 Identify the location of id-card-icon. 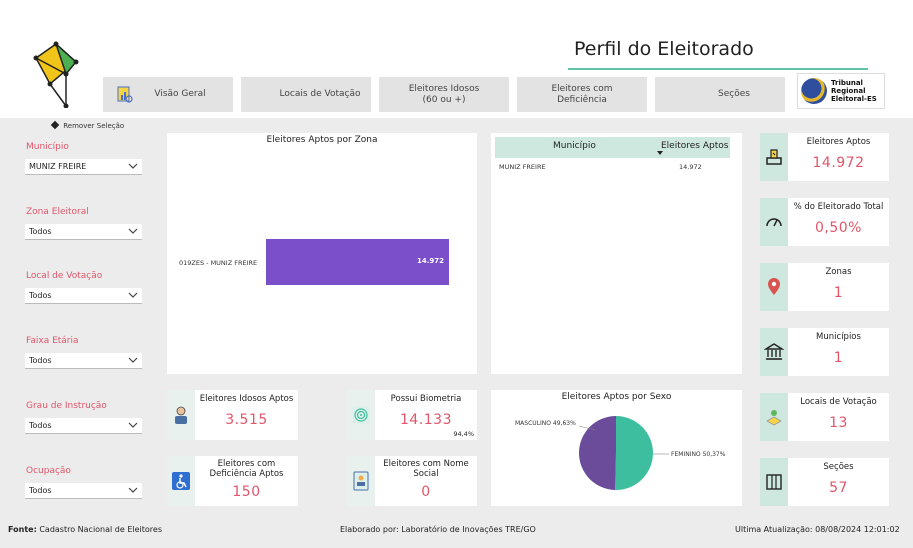
(361, 481).